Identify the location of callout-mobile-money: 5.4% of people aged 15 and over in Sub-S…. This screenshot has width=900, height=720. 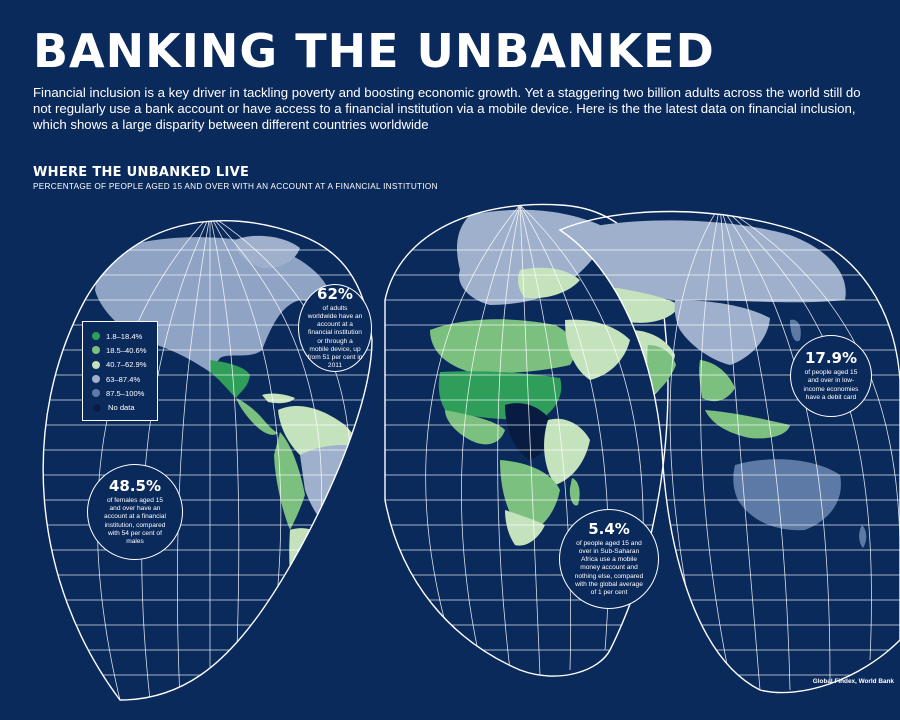
(609, 559).